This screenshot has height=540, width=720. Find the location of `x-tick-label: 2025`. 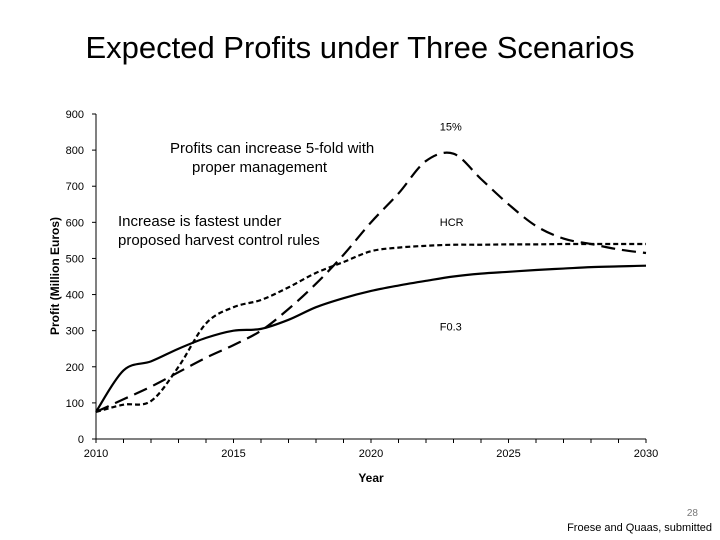

x-tick-label: 2025 is located at coordinates (508, 454).